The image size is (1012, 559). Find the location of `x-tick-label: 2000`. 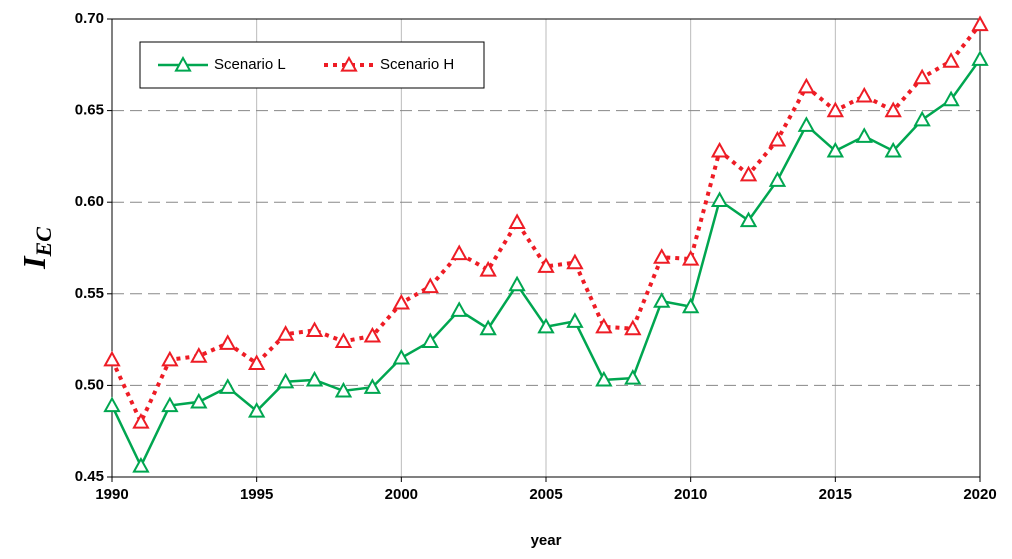

x-tick-label: 2000 is located at coordinates (401, 494).